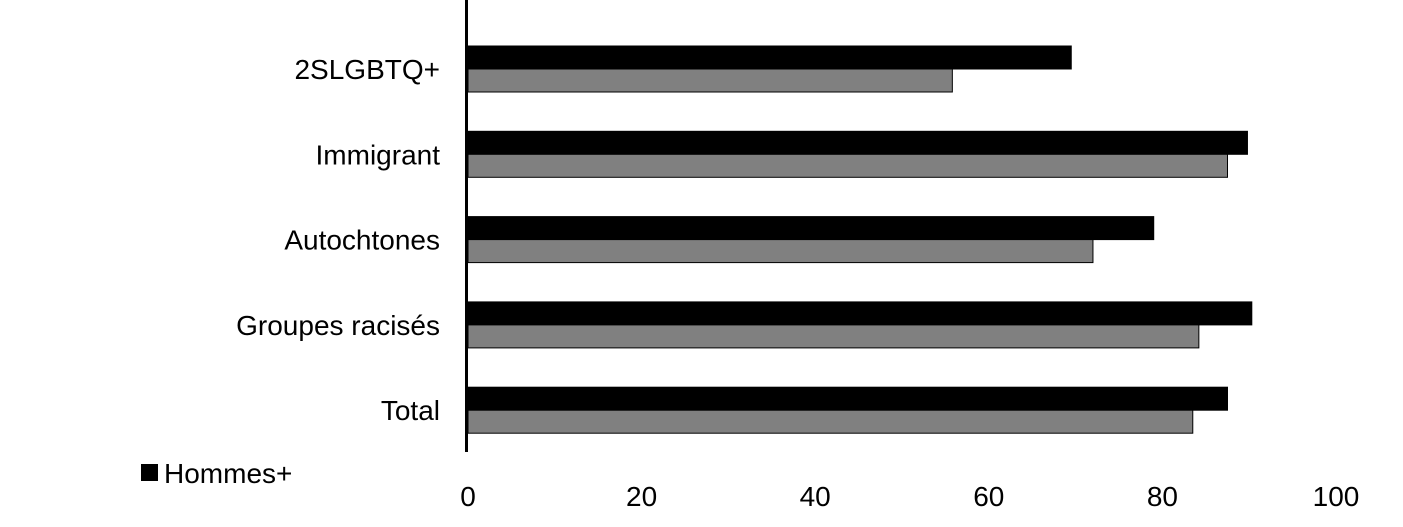  What do you see at coordinates (367, 69) in the screenshot?
I see `category-label: 2SLGBTQ+` at bounding box center [367, 69].